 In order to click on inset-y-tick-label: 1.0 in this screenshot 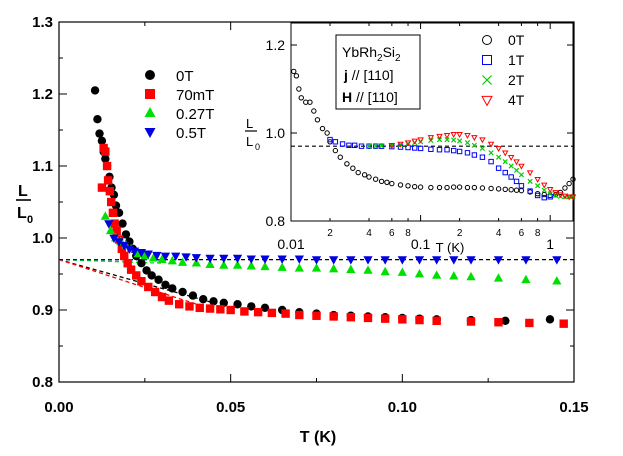, I will do `click(276, 133)`.